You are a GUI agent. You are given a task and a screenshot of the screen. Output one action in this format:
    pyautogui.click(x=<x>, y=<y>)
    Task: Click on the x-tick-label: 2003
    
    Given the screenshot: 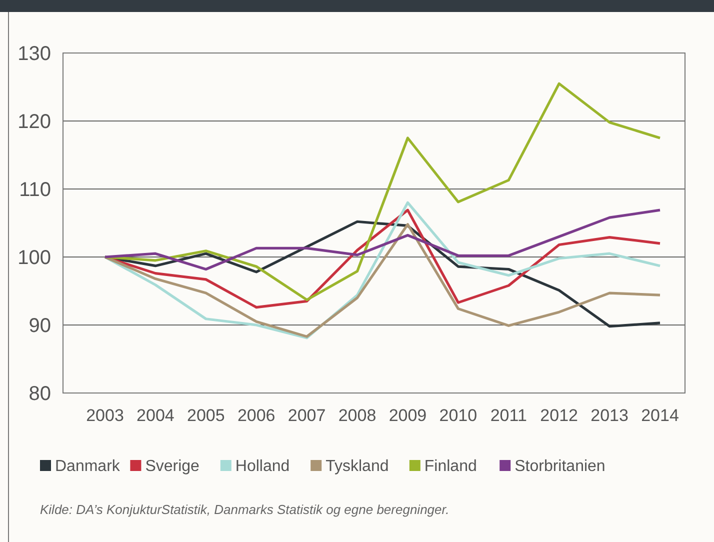 What is the action you would take?
    pyautogui.click(x=105, y=415)
    